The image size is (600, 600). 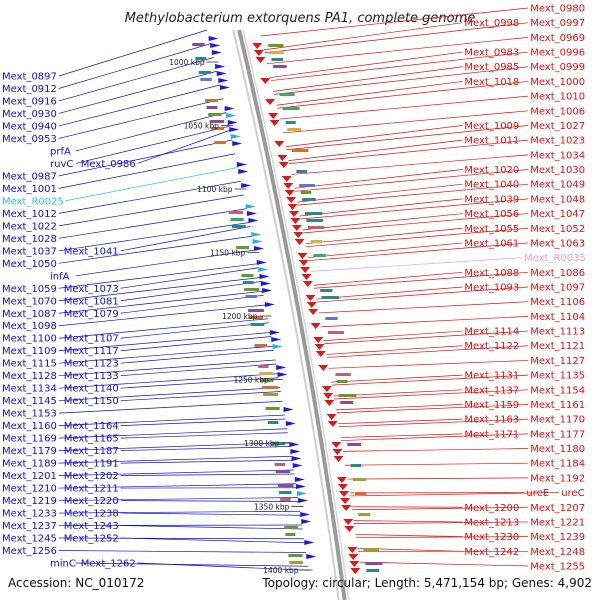 I want to click on gene-label-left: Mext_1133, so click(x=91, y=376).